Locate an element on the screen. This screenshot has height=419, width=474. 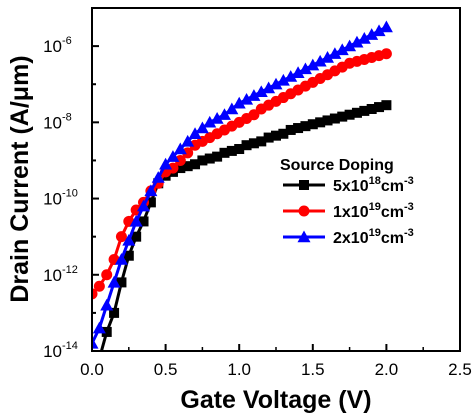
x-tick-label: 2.5 is located at coordinates (460, 369).